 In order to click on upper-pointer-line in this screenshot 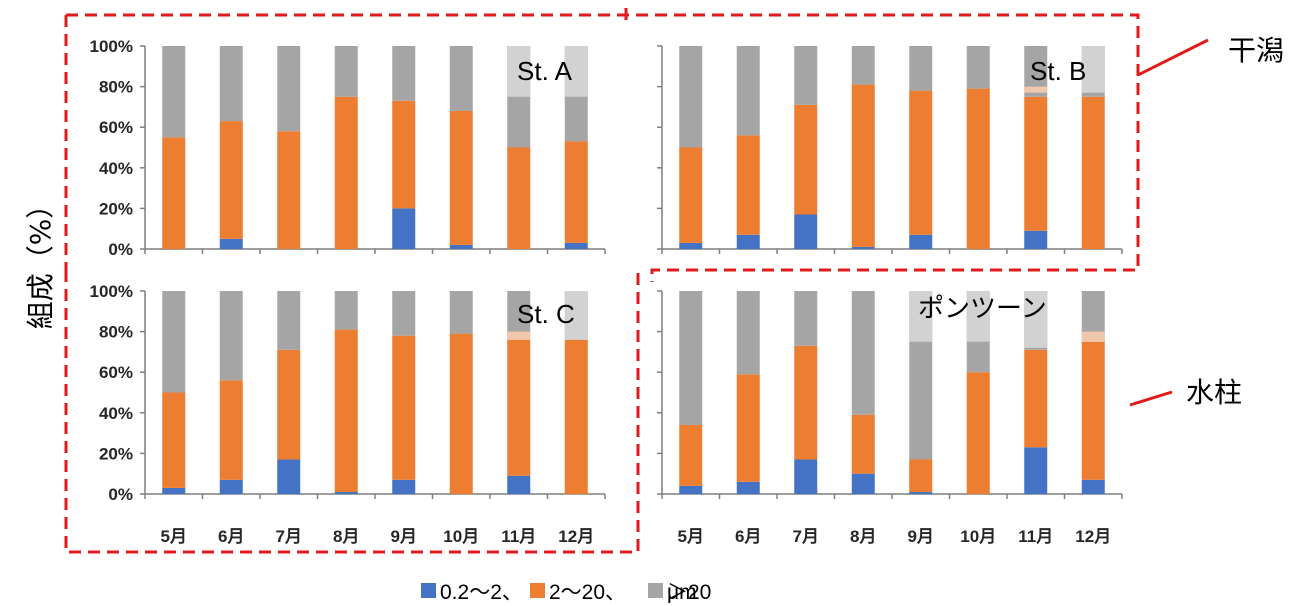, I will do `click(1173, 57)`.